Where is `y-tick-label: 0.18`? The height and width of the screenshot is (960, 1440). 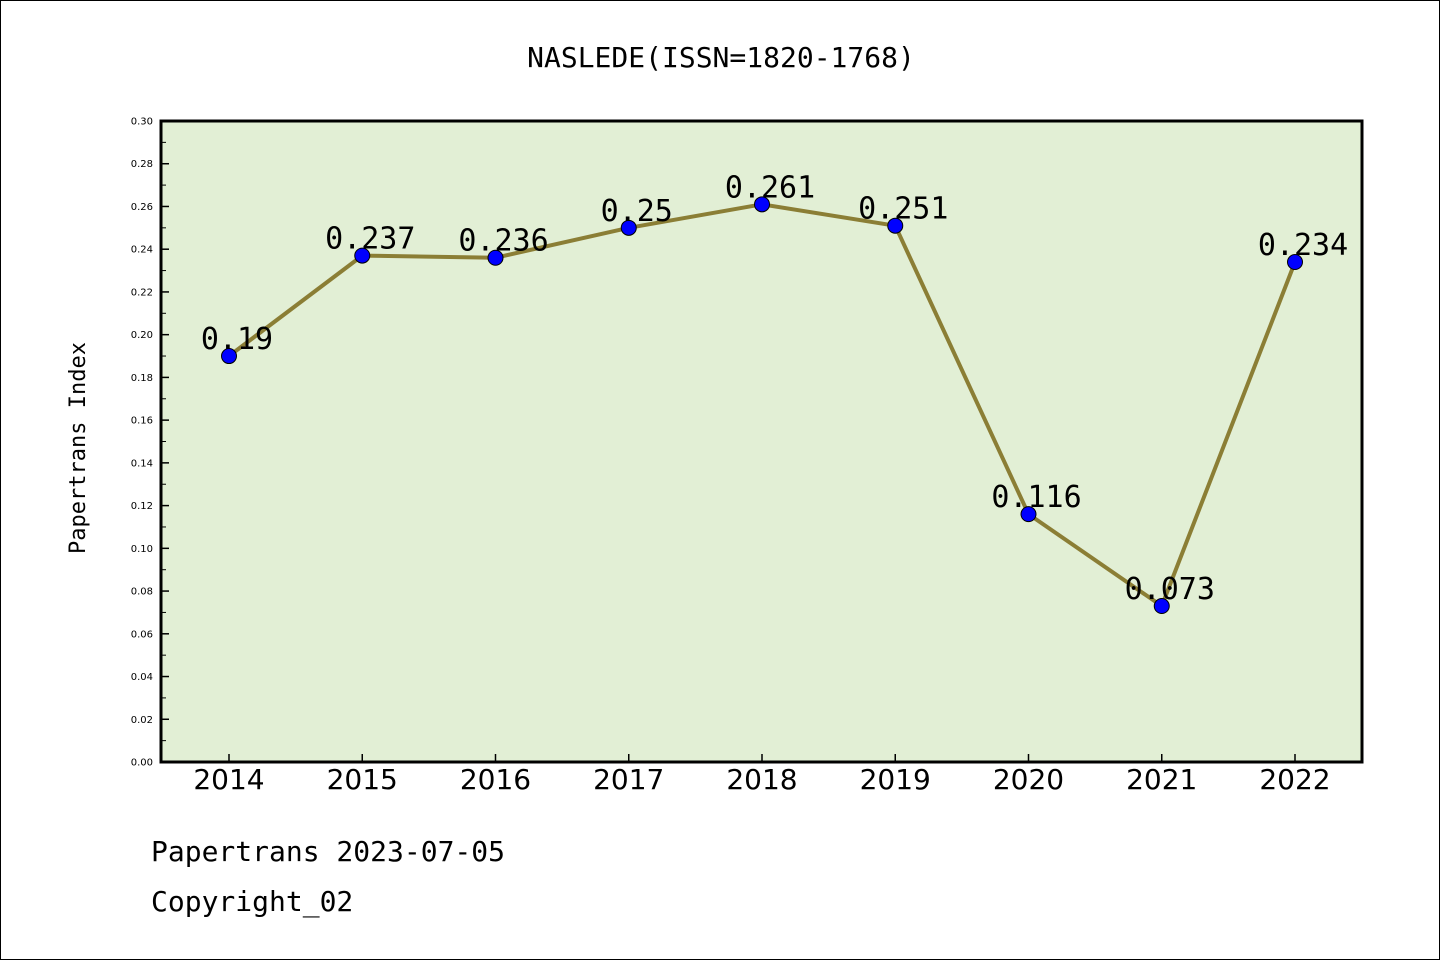
y-tick-label: 0.18 is located at coordinates (142, 378).